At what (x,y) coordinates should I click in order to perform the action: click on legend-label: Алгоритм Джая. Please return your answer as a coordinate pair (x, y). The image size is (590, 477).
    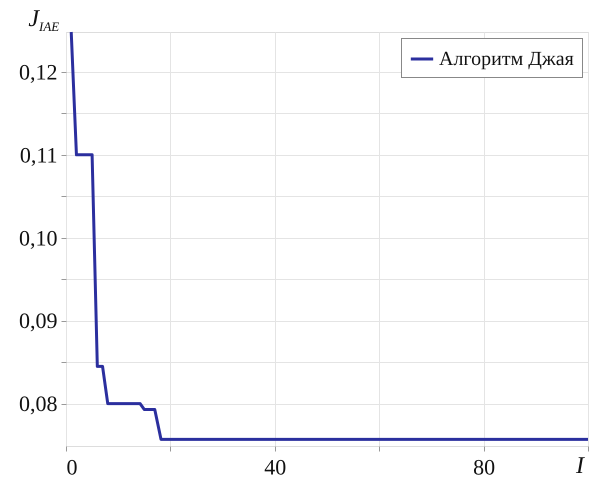
    Looking at the image, I should click on (506, 59).